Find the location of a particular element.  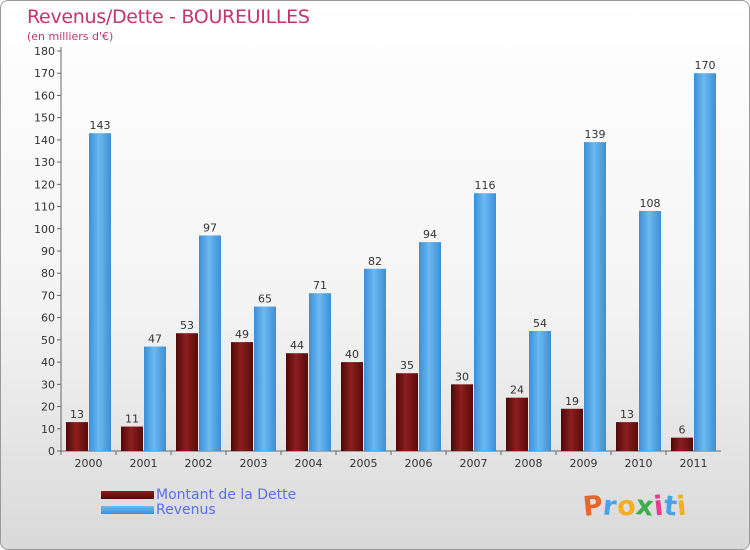

x-tick-label: 2008 is located at coordinates (529, 463).